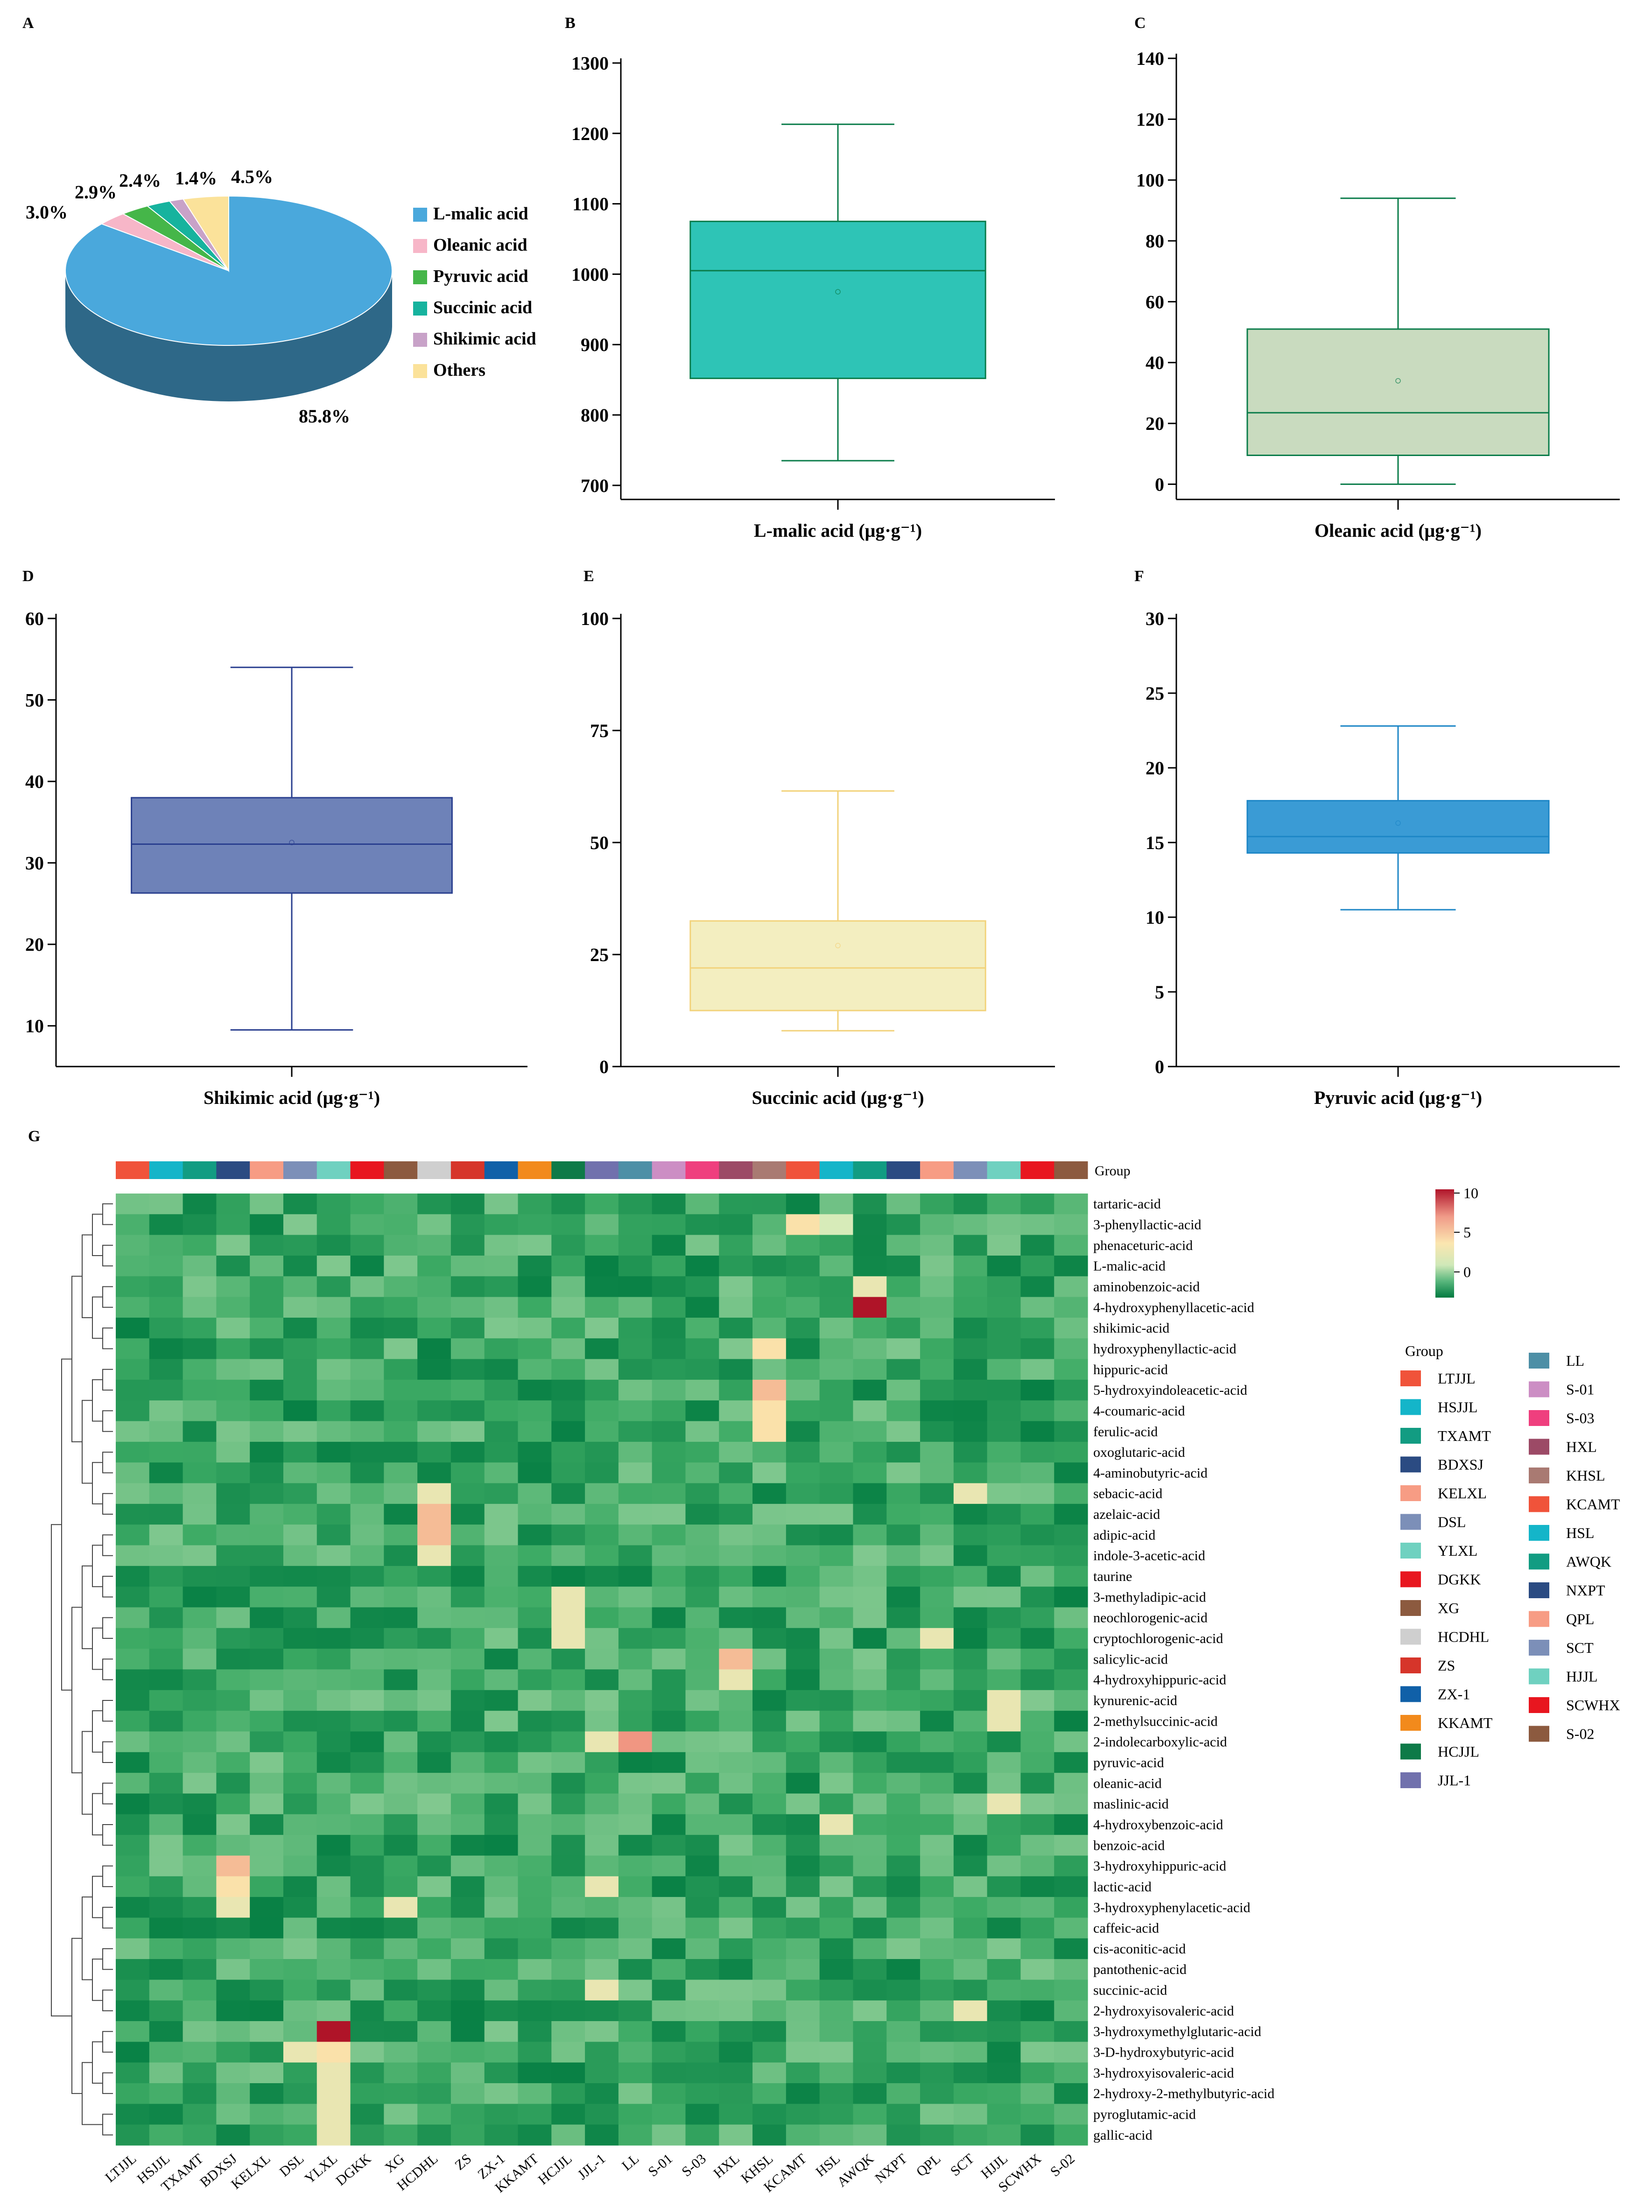 The height and width of the screenshot is (2212, 1652). I want to click on dendrogram-branch, so click(87, 1442).